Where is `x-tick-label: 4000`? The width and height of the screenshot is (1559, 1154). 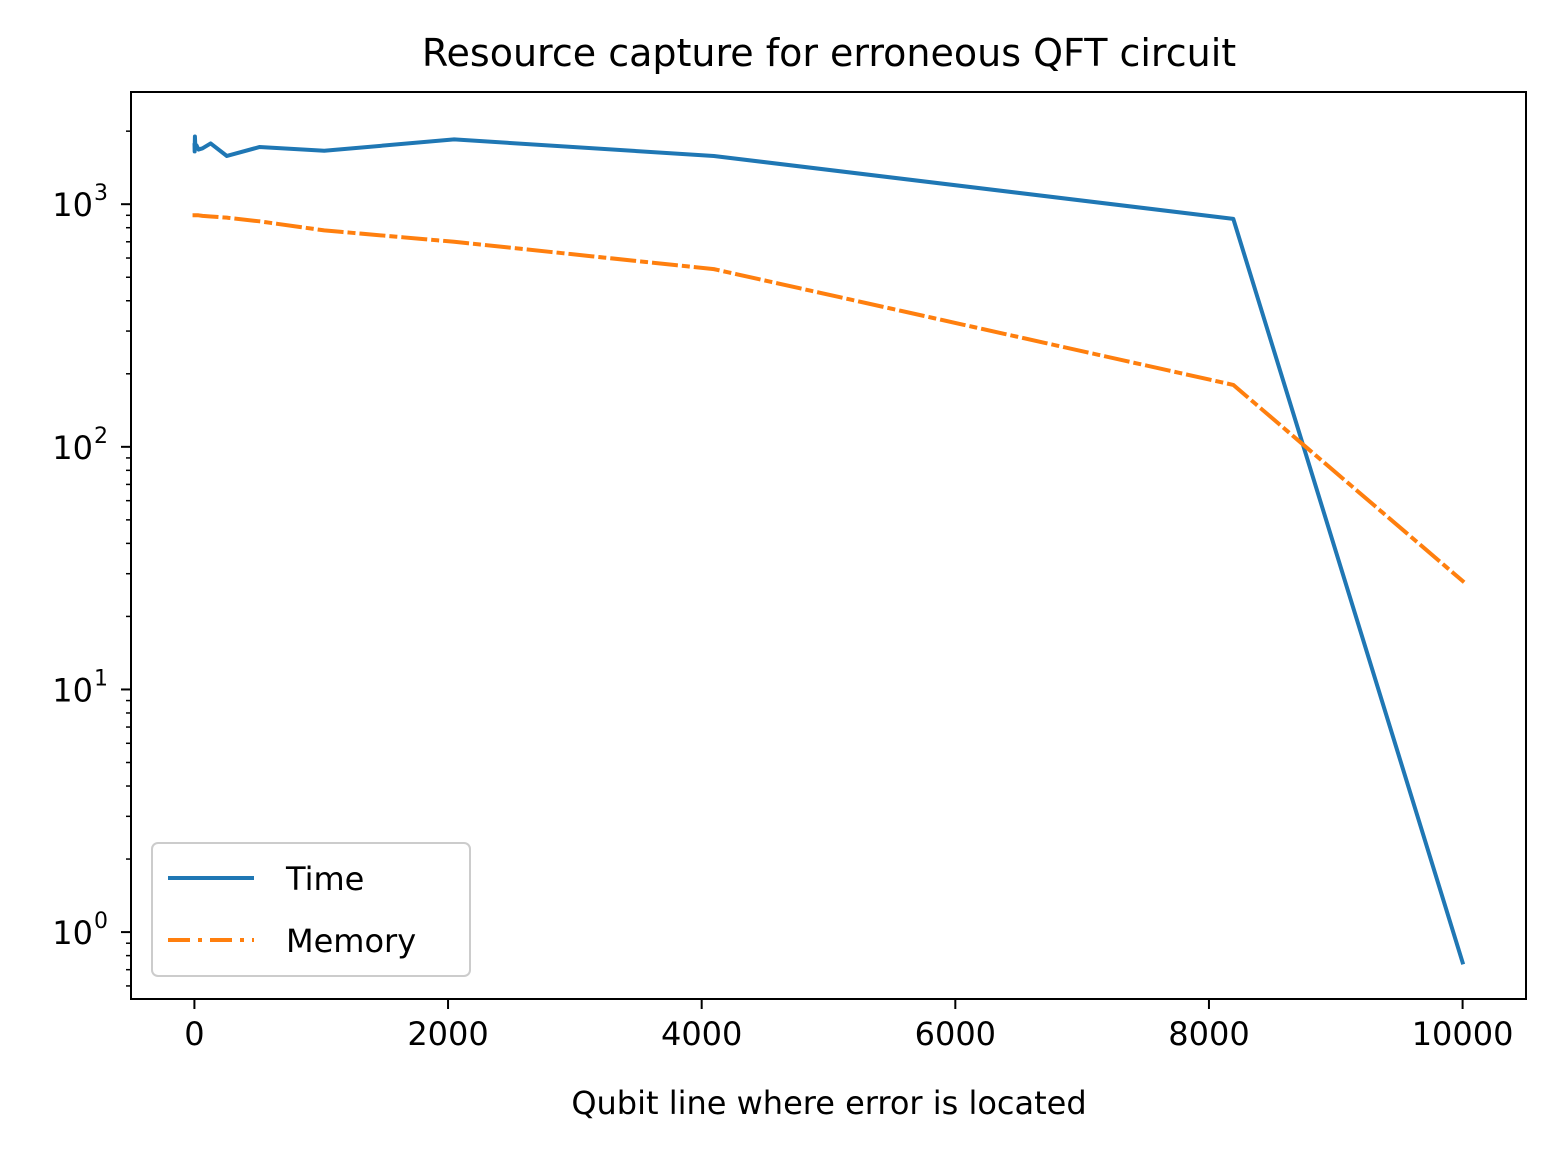 x-tick-label: 4000 is located at coordinates (701, 1034).